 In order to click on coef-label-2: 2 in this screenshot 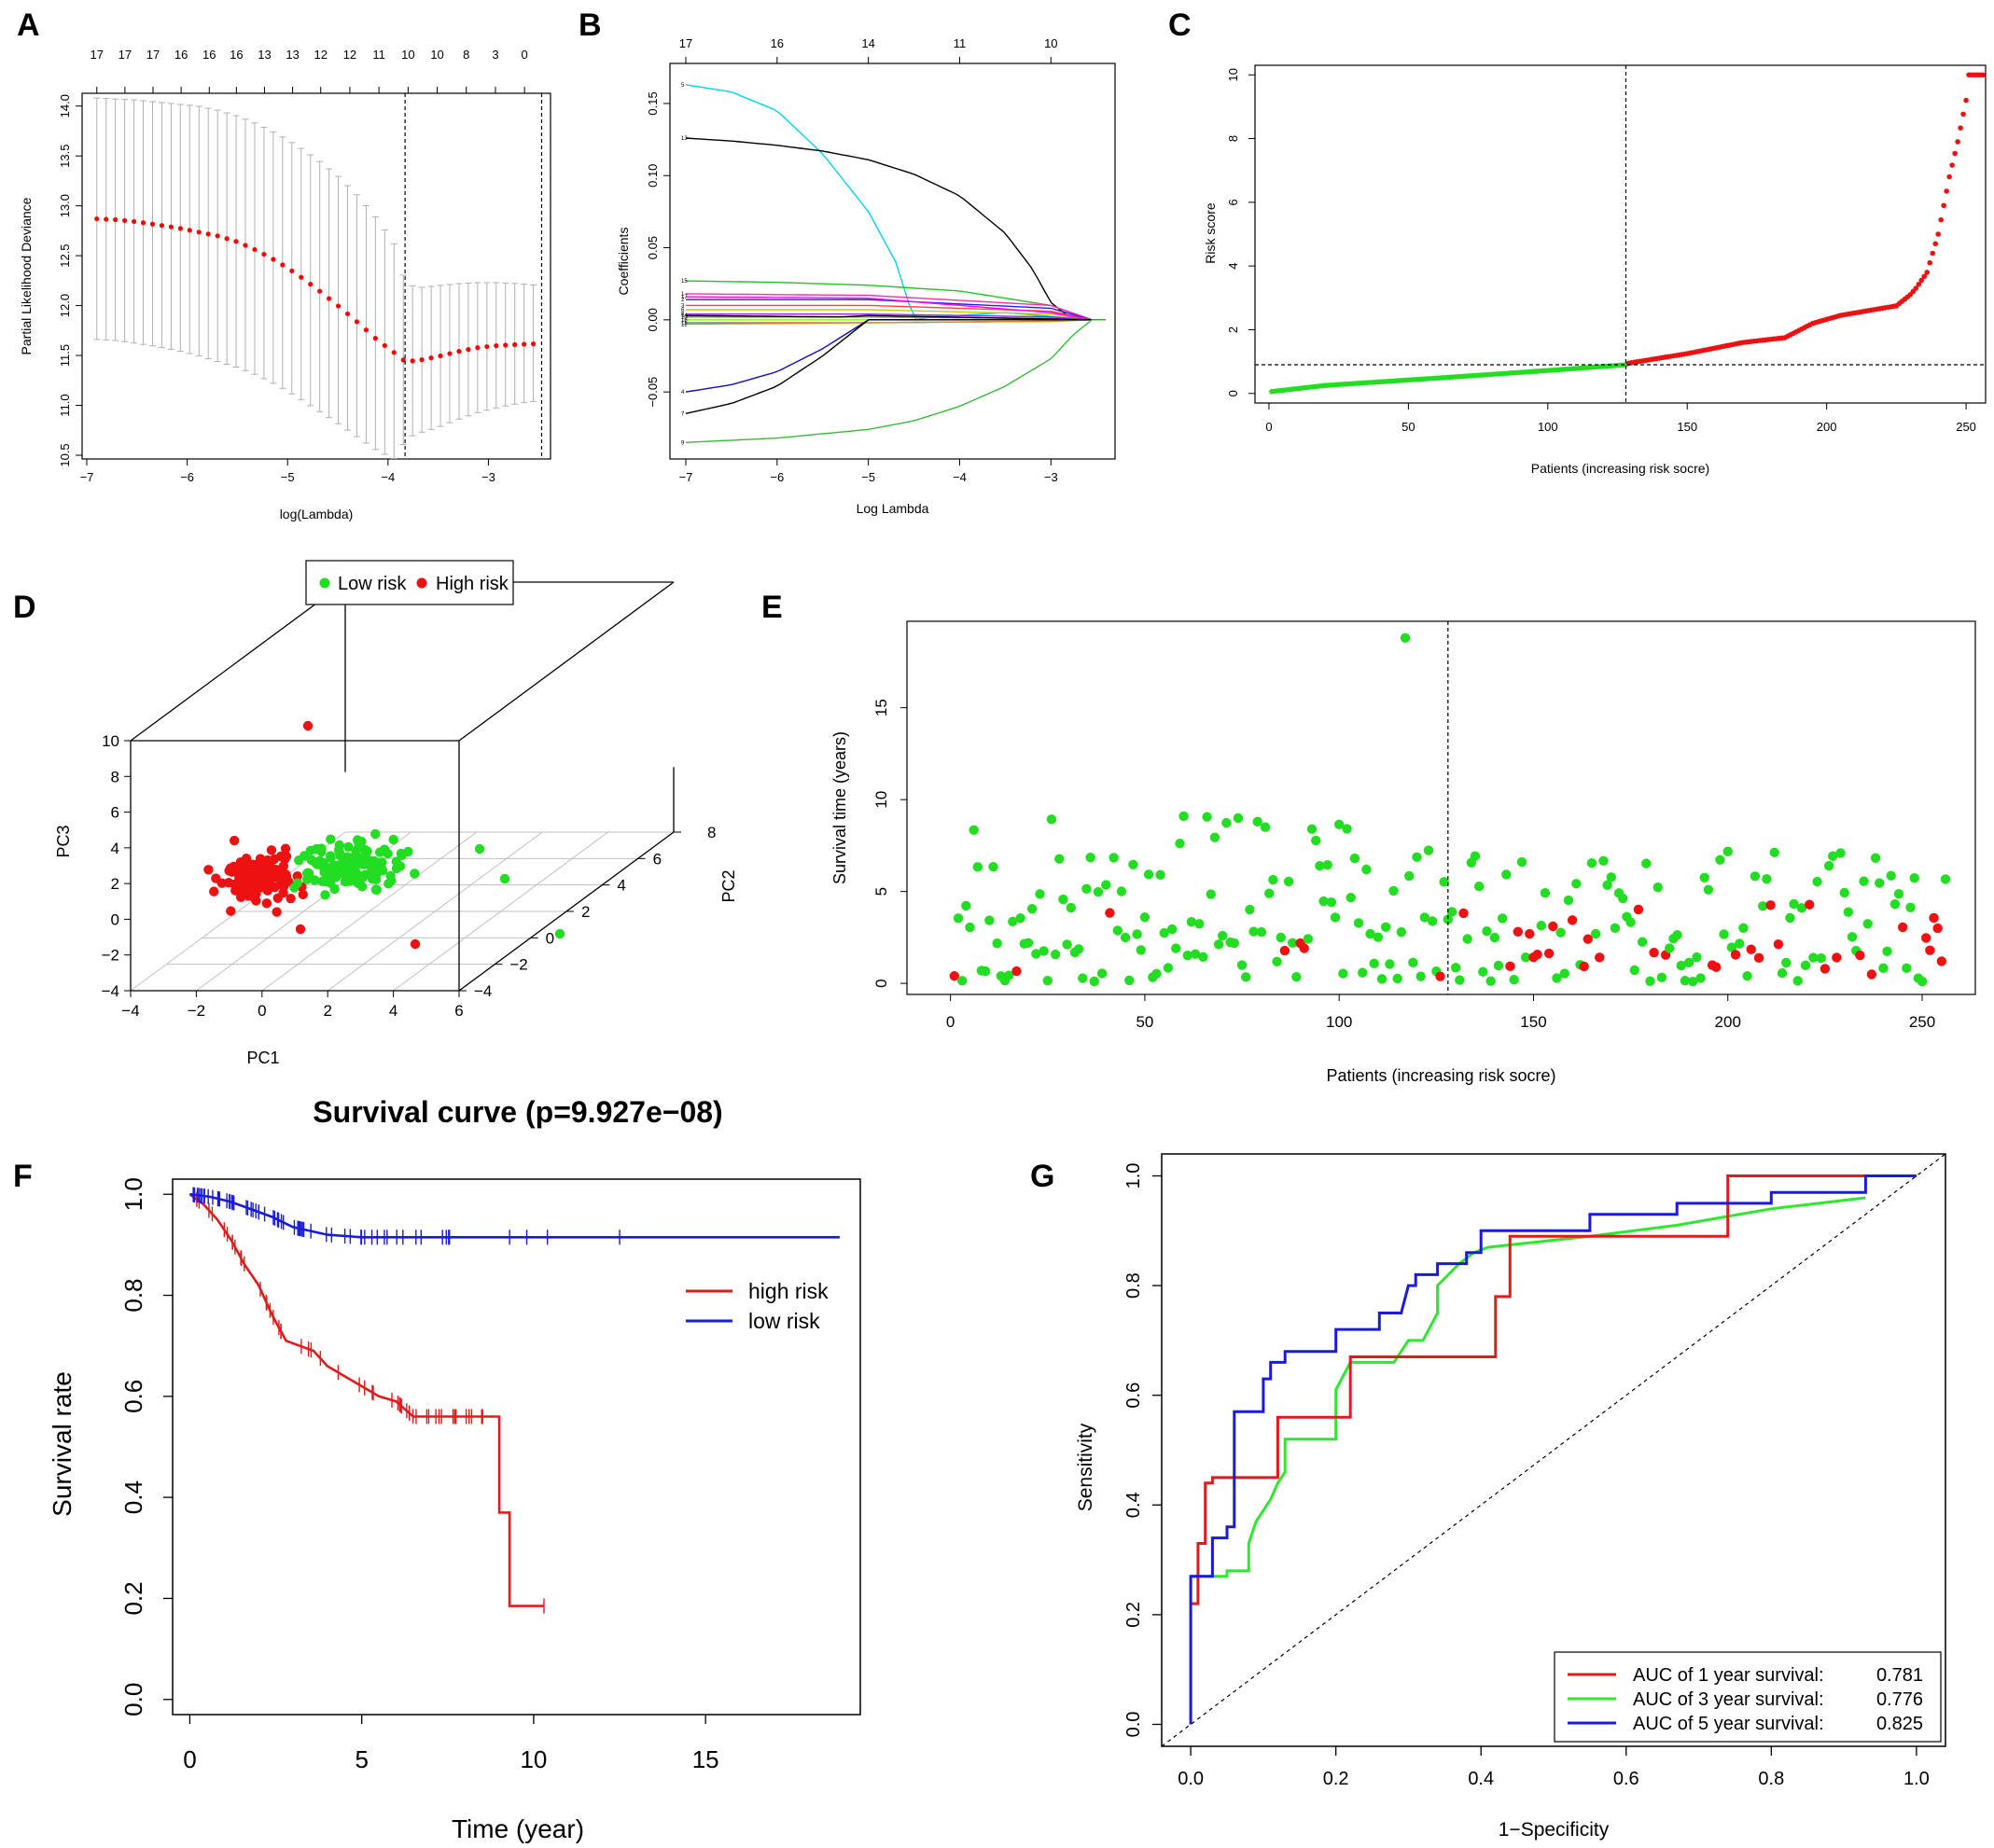, I will do `click(683, 300)`.